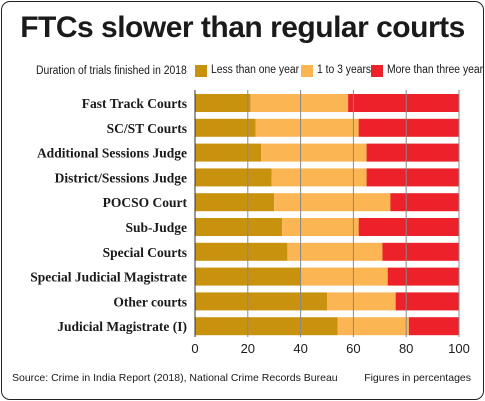 The image size is (485, 401). I want to click on bar-special-judicial-magistrate-more-than-three-years, so click(423, 276).